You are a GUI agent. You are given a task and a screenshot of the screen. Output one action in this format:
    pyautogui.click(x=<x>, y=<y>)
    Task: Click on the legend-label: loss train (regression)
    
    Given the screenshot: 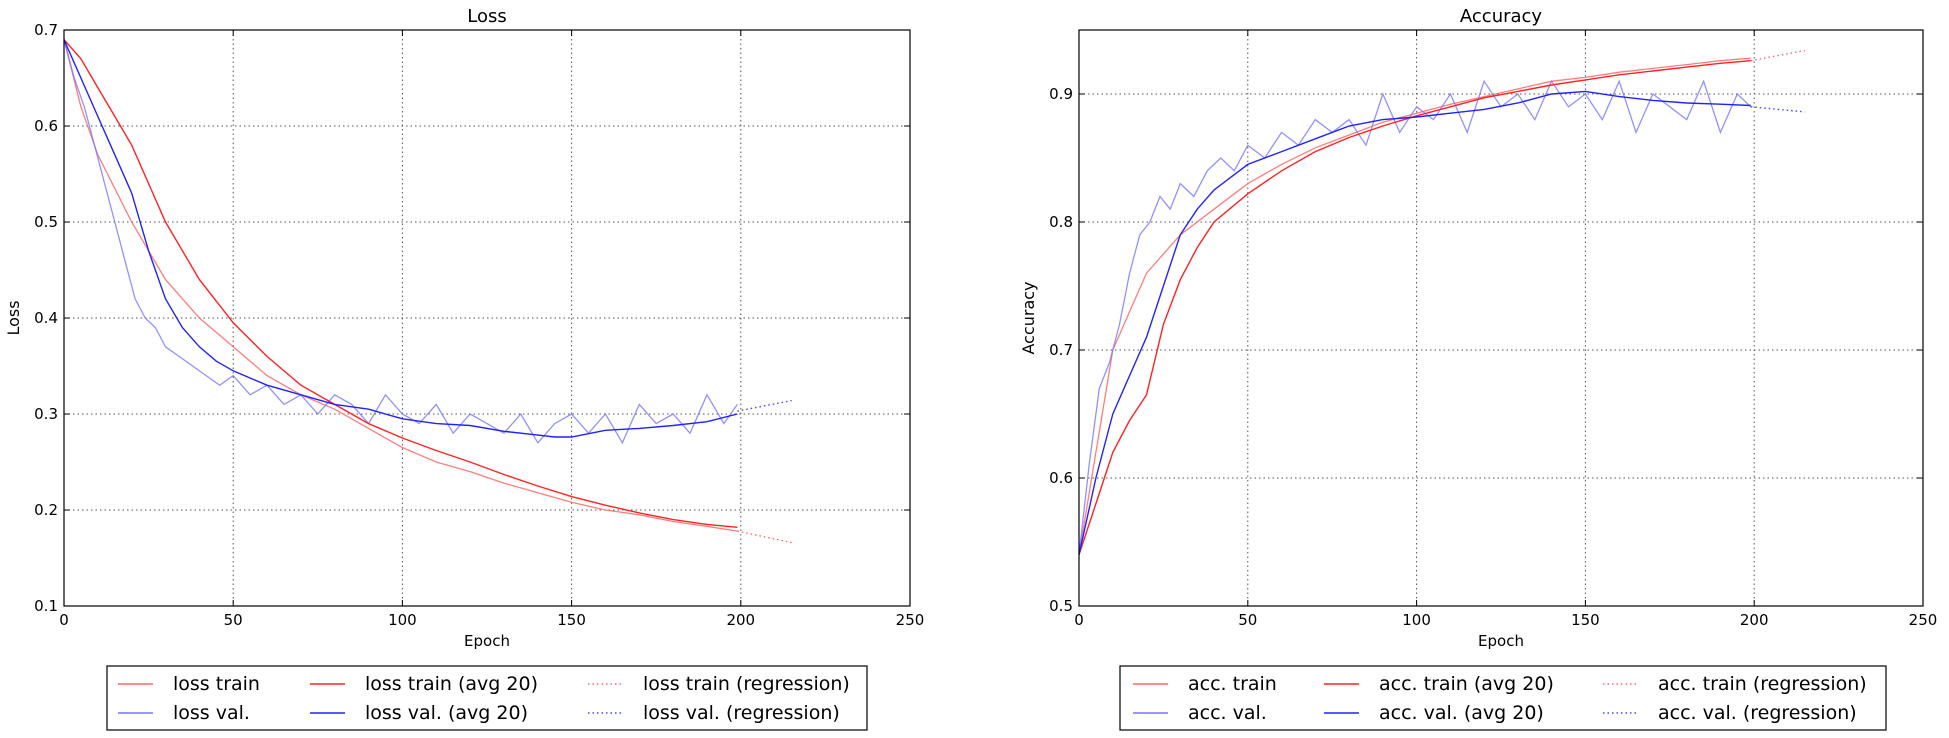 What is the action you would take?
    pyautogui.click(x=746, y=684)
    